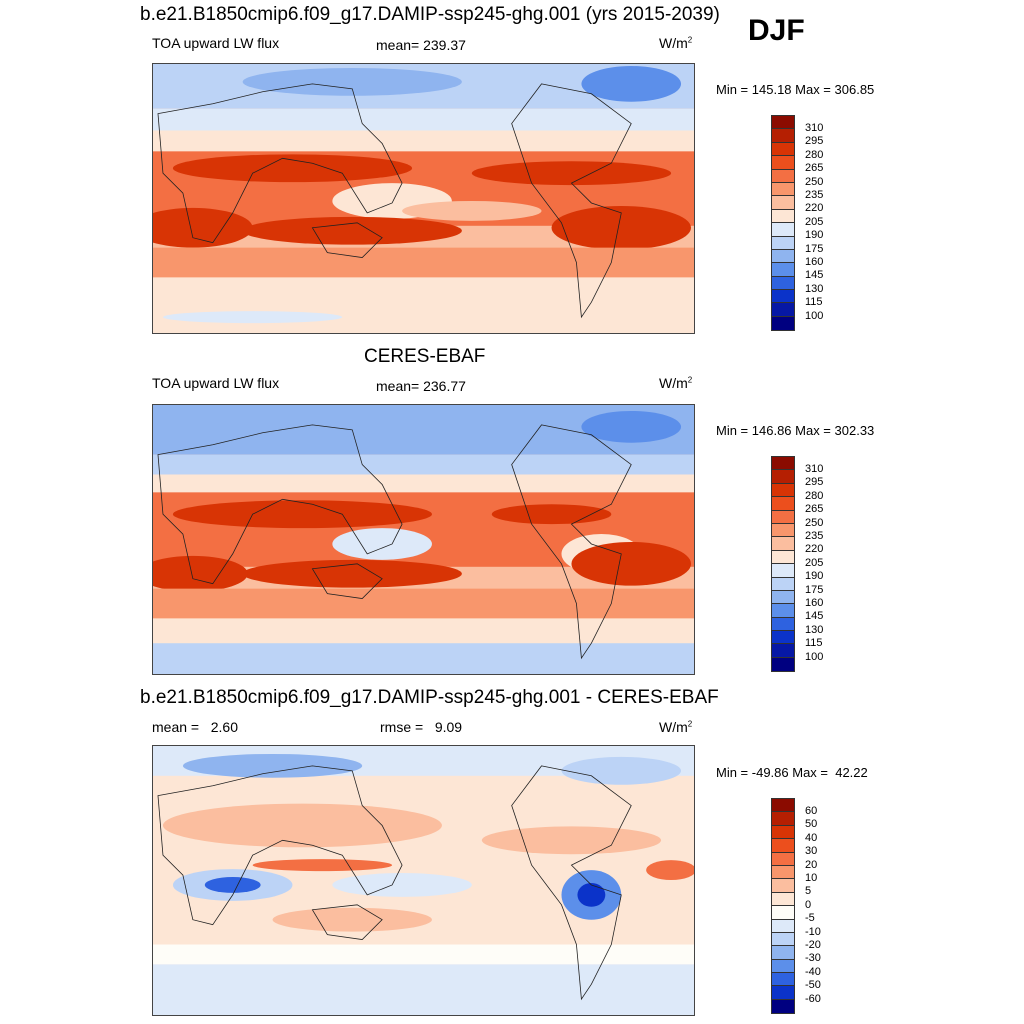  What do you see at coordinates (195, 727) in the screenshot?
I see `panel3-mean-label: mean = 2.60` at bounding box center [195, 727].